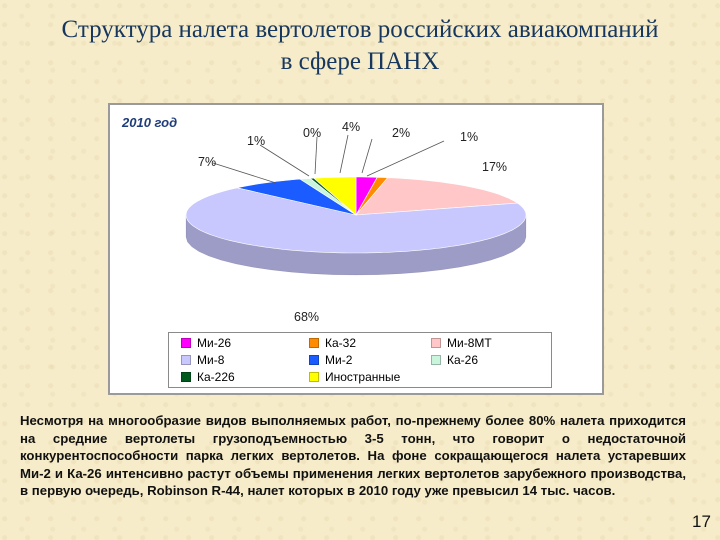  Describe the element at coordinates (401, 133) in the screenshot. I see `data-label-Ми-26: 2%` at that location.